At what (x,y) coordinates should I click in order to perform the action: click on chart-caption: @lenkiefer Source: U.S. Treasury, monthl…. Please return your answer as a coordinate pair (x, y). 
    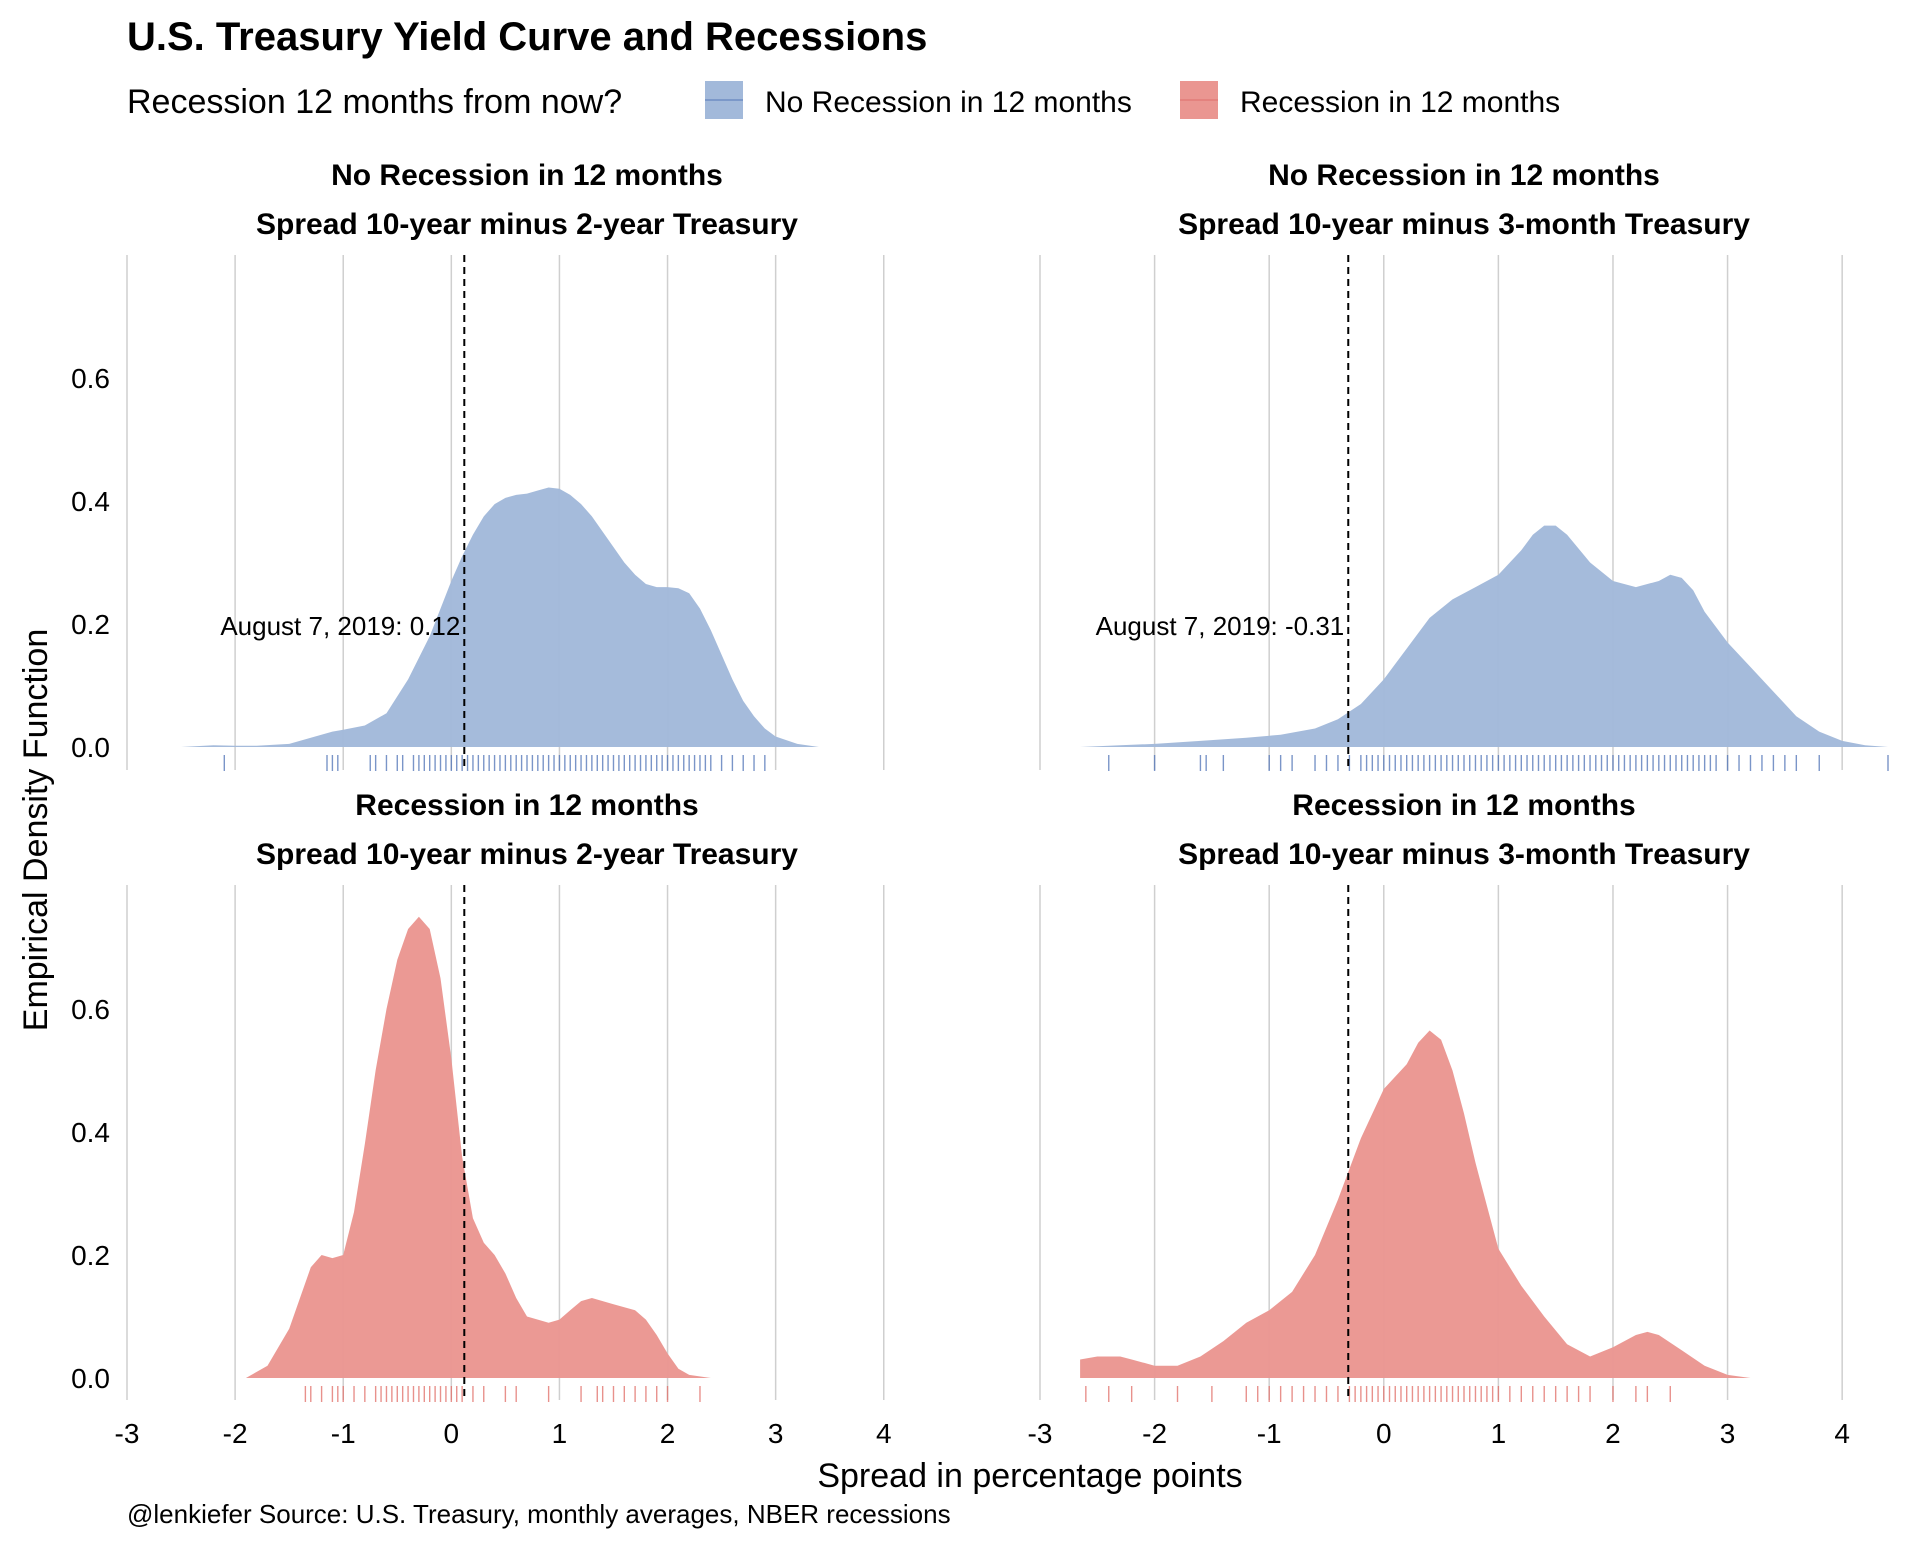
    Looking at the image, I should click on (539, 1514).